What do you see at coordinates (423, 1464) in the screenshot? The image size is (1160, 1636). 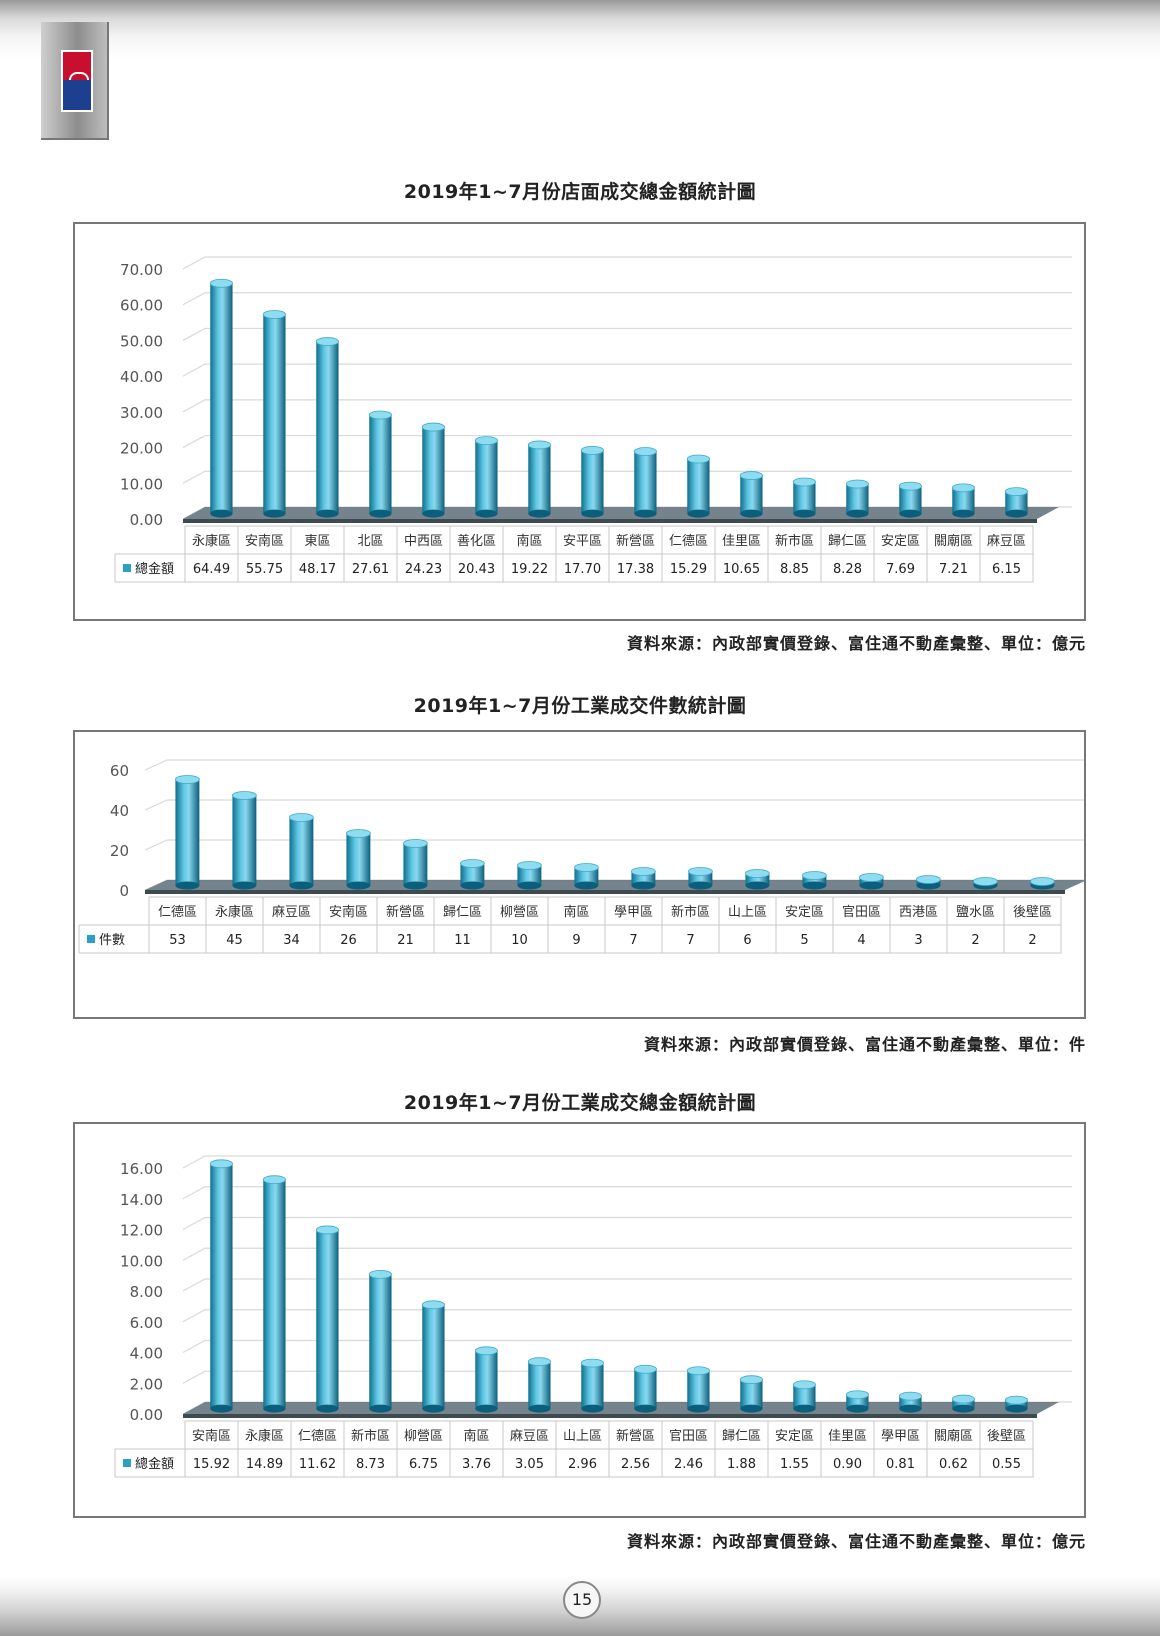 I see `data-label: 6.75` at bounding box center [423, 1464].